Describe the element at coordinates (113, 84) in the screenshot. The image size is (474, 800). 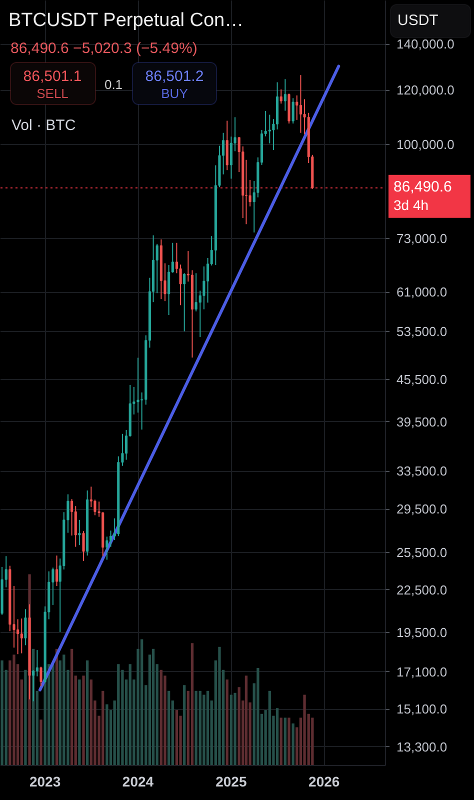
I see `annotation: 0.1` at that location.